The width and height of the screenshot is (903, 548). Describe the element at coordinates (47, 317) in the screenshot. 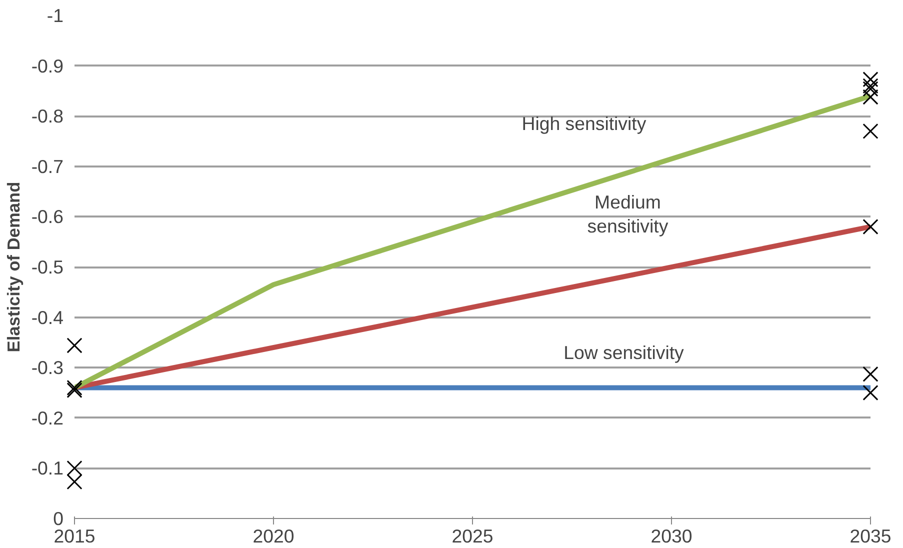

I see `y-tick-label: -0.4` at that location.